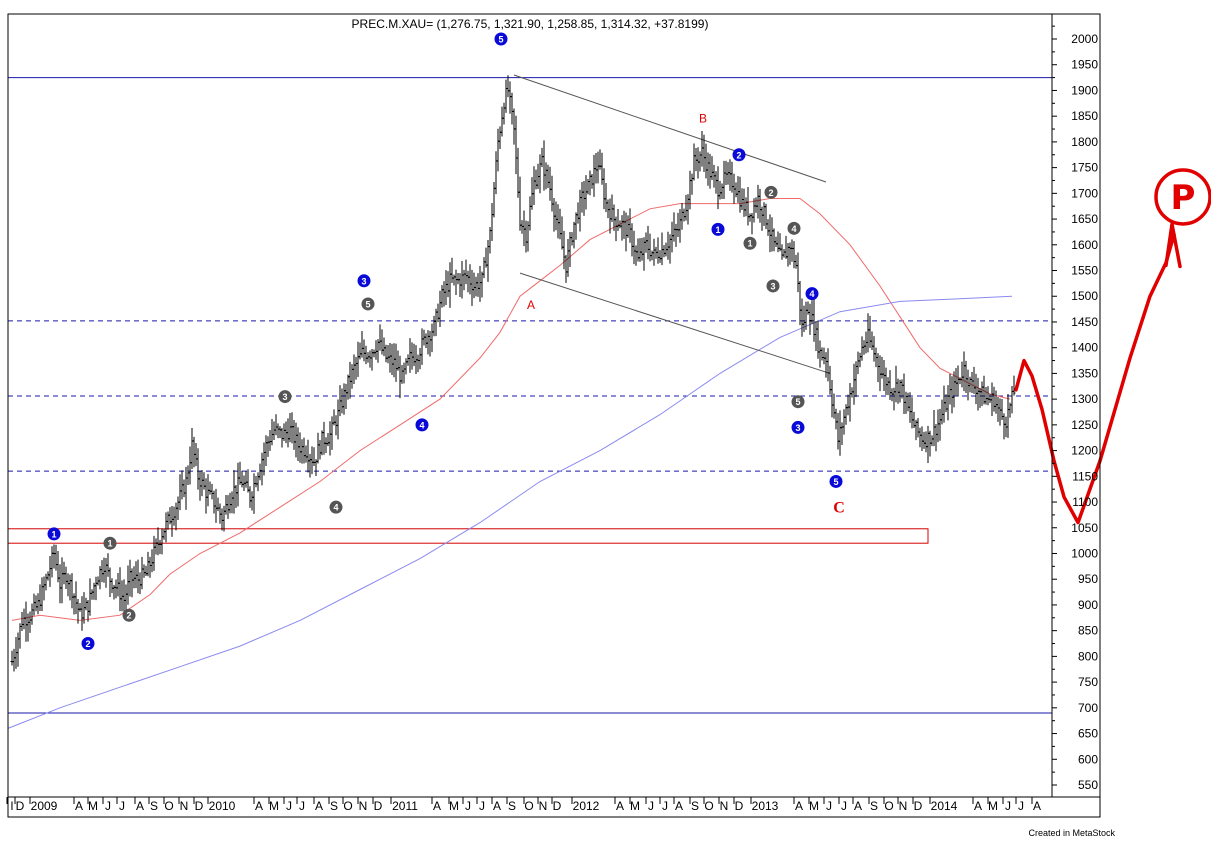 The height and width of the screenshot is (851, 1211). I want to click on x-tick-label-17: A, so click(319, 806).